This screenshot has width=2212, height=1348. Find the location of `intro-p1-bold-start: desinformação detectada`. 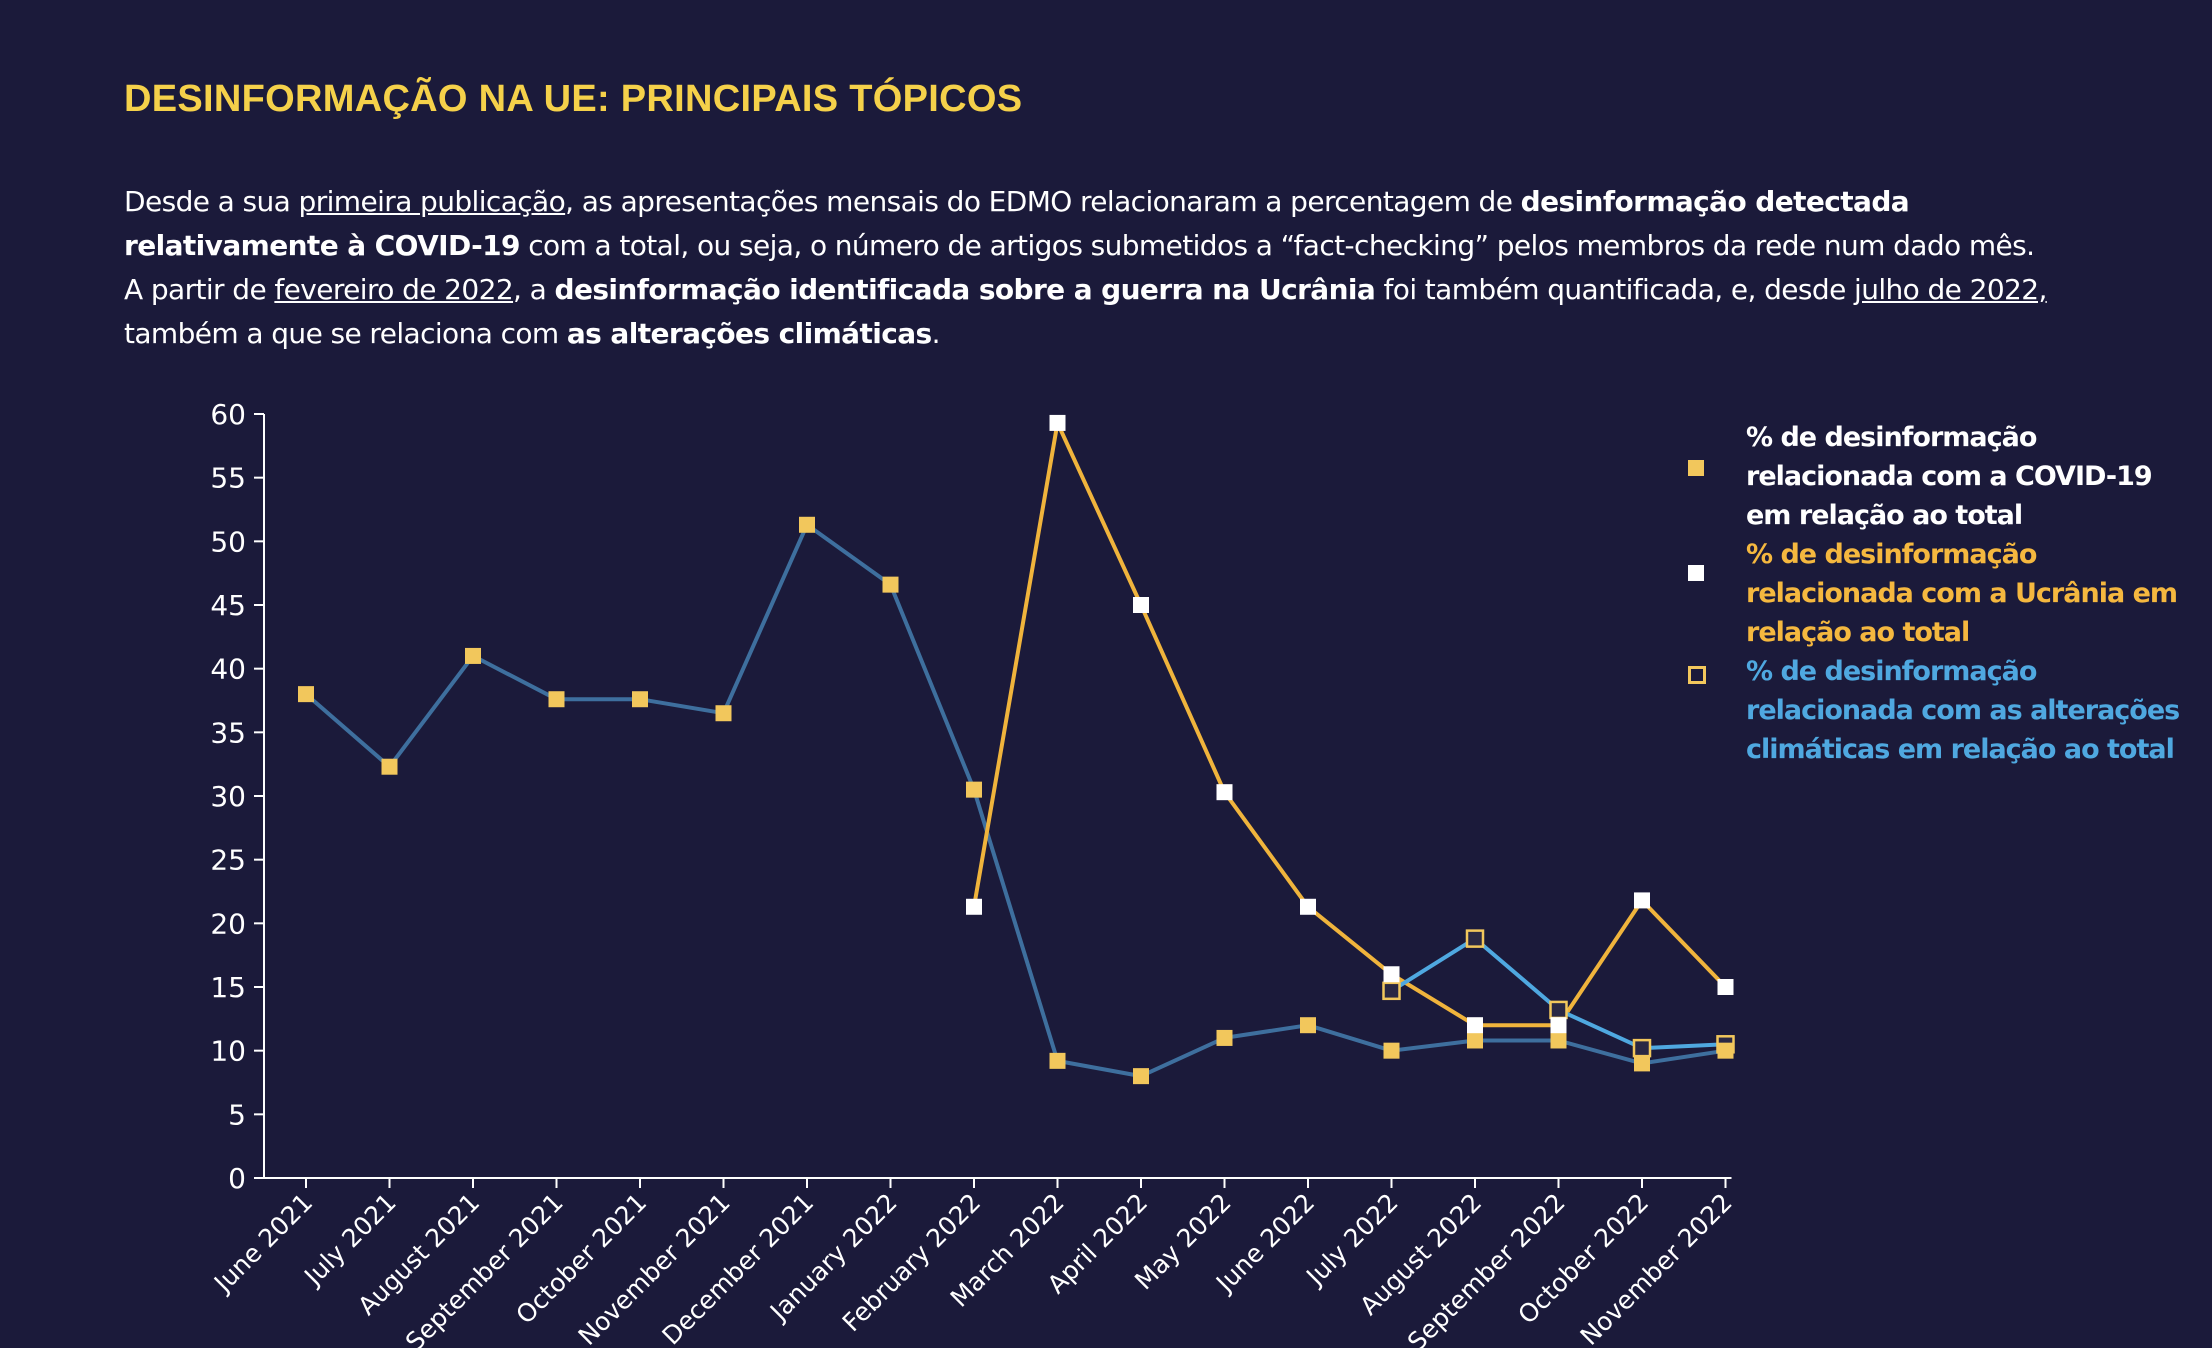

intro-p1-bold-start: desinformação detectada is located at coordinates (1715, 201).